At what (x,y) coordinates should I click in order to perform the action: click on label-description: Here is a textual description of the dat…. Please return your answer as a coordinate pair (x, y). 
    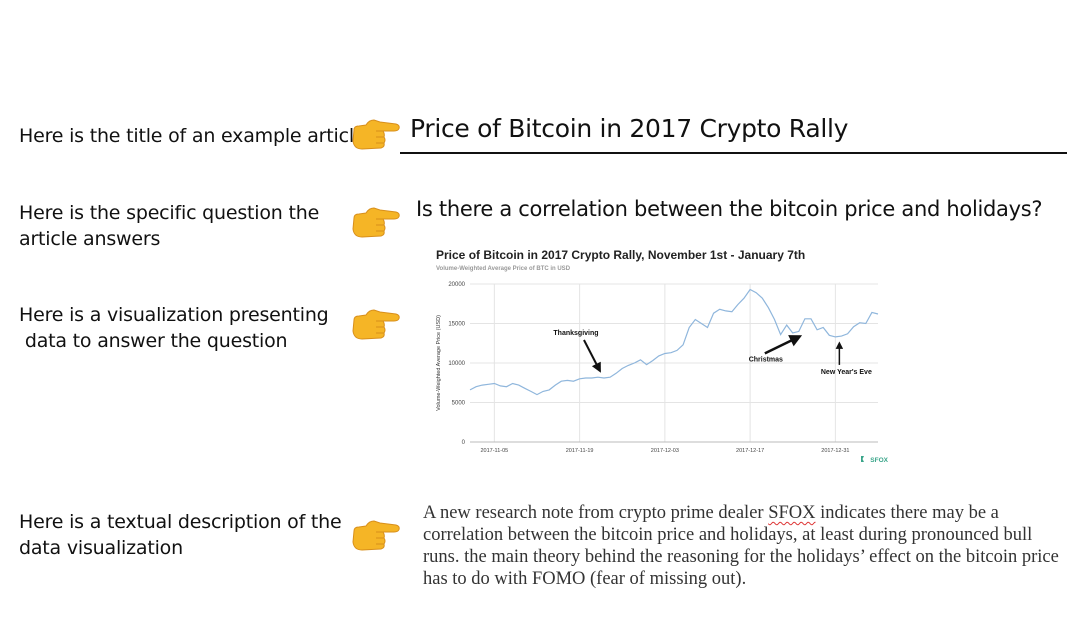
    Looking at the image, I should click on (180, 535).